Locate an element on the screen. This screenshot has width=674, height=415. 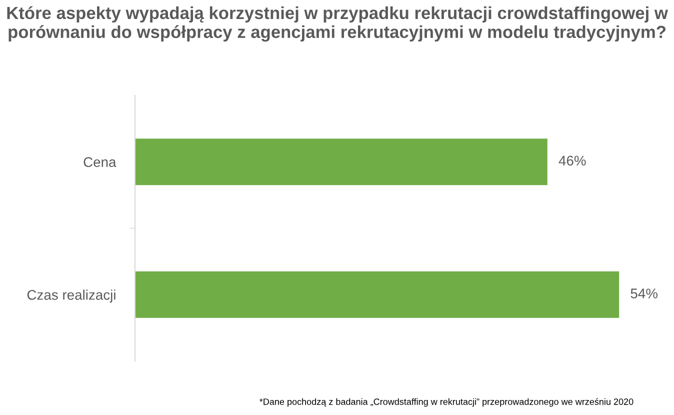
chart-title: Które aspekty wypadają korzystniej w przypadku rekrutacji crowdstaffingowej w porównaniu do współpracy z agencjami rekrutacyjnymi w modelu tradycyjnym? is located at coordinates (337, 24).